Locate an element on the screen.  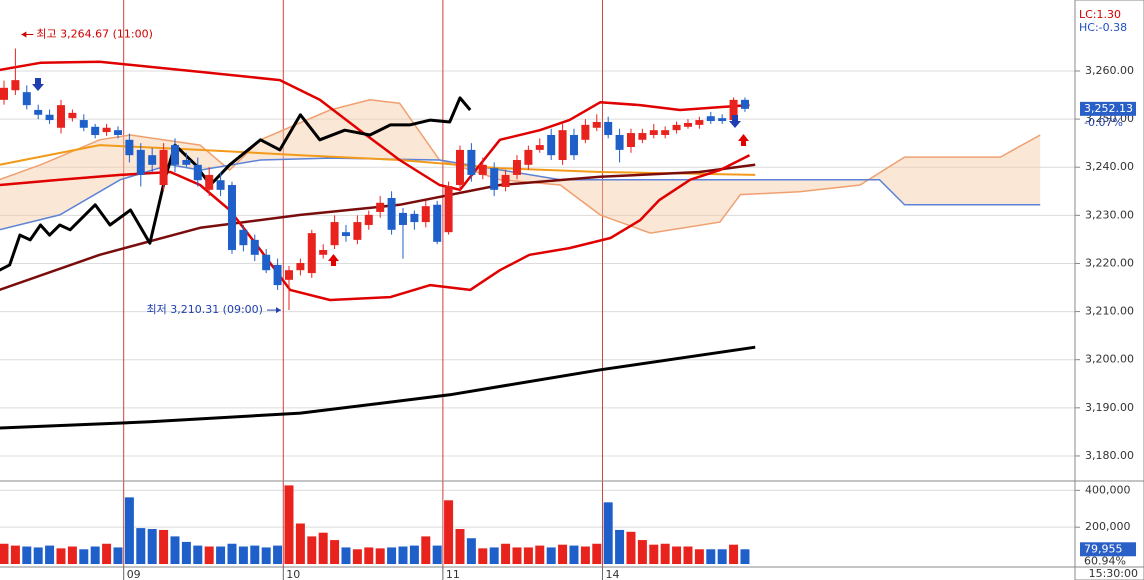
y-tick-label: 400,000 is located at coordinates (1108, 489).